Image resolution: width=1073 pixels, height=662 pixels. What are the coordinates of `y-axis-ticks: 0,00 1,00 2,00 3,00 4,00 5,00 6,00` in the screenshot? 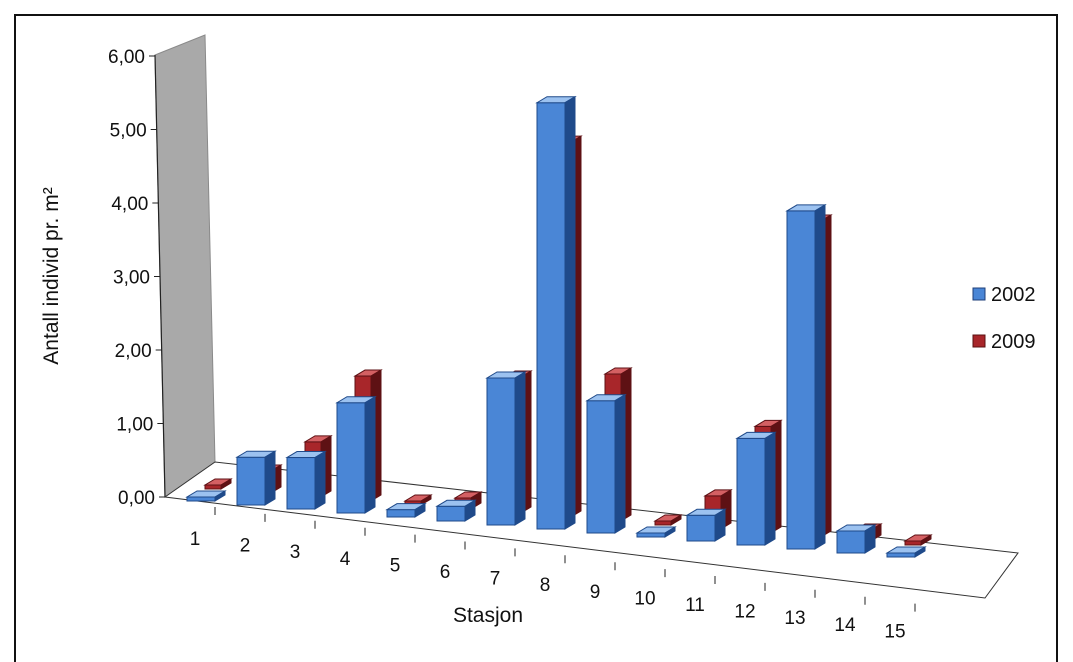 It's located at (136, 278).